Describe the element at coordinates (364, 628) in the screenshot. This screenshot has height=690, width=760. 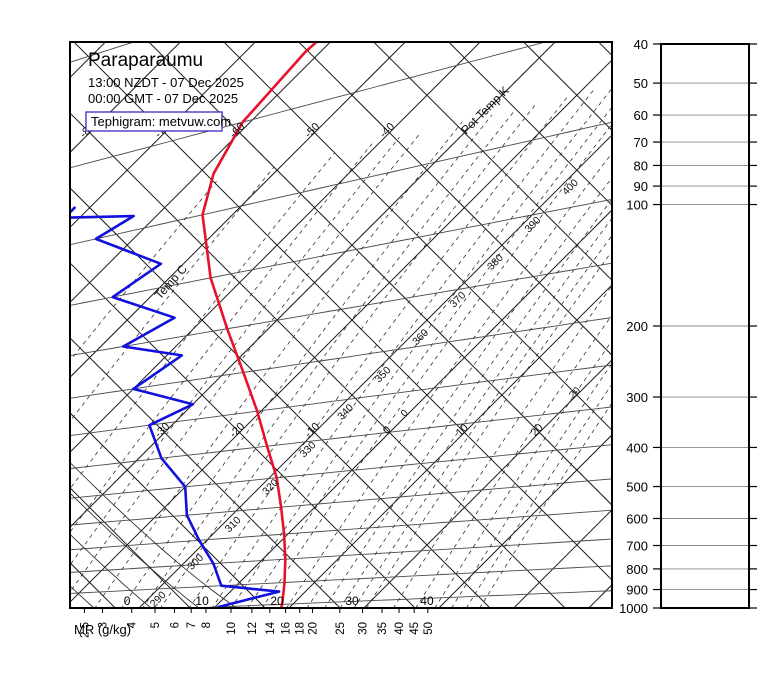
I see `mr-tick-label: 30` at that location.